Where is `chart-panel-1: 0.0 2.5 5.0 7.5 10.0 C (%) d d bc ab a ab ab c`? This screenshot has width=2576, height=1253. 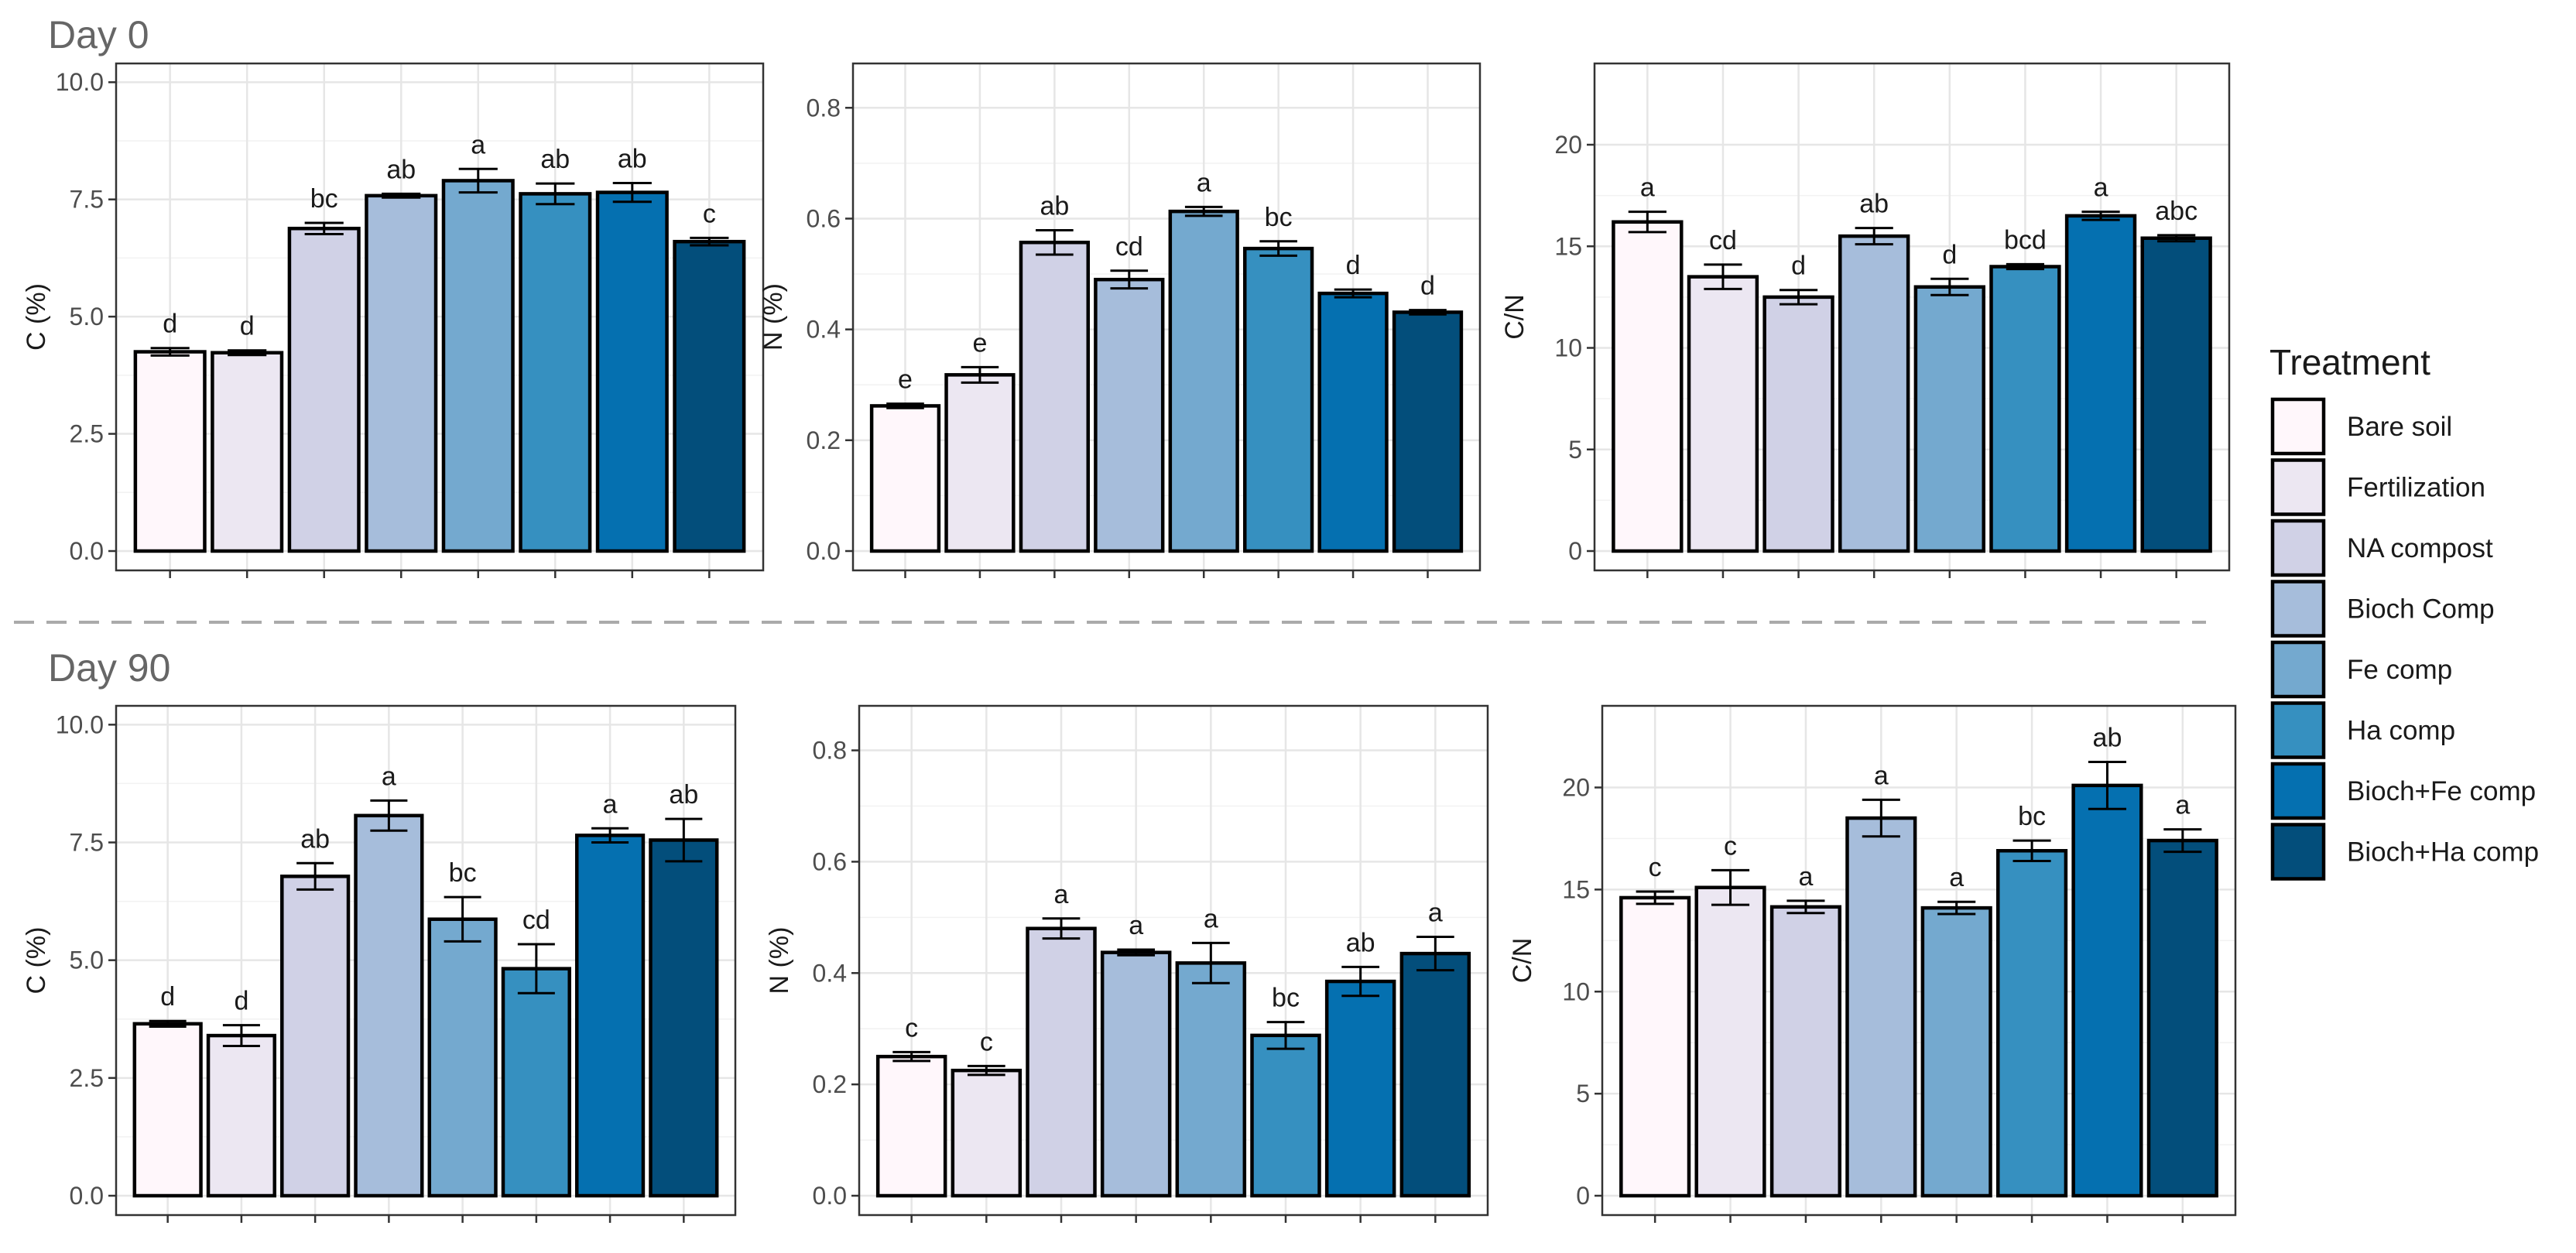
chart-panel-1: 0.0 2.5 5.0 7.5 10.0 C (%) d d bc ab a ab ab c is located at coordinates (393, 320).